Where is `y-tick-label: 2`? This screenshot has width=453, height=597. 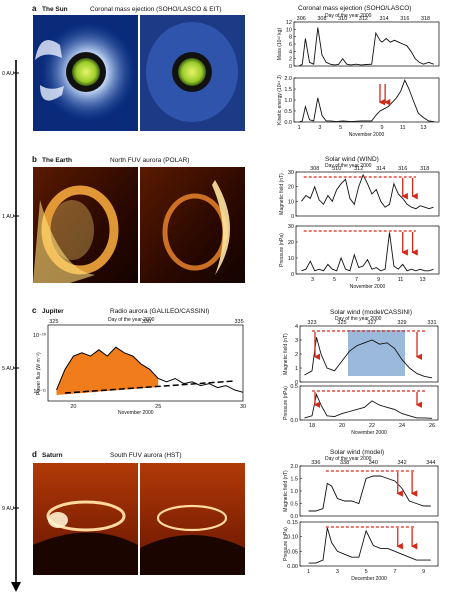
y-tick-label: 2 is located at coordinates (296, 355).